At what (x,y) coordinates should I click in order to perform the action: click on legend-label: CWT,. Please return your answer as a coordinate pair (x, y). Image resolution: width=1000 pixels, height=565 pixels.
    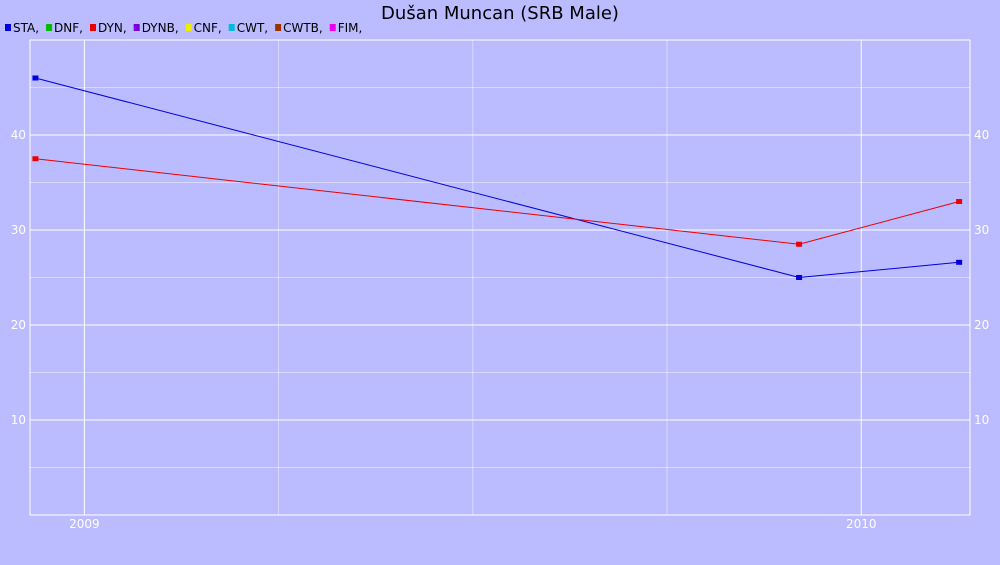
    Looking at the image, I should click on (252, 28).